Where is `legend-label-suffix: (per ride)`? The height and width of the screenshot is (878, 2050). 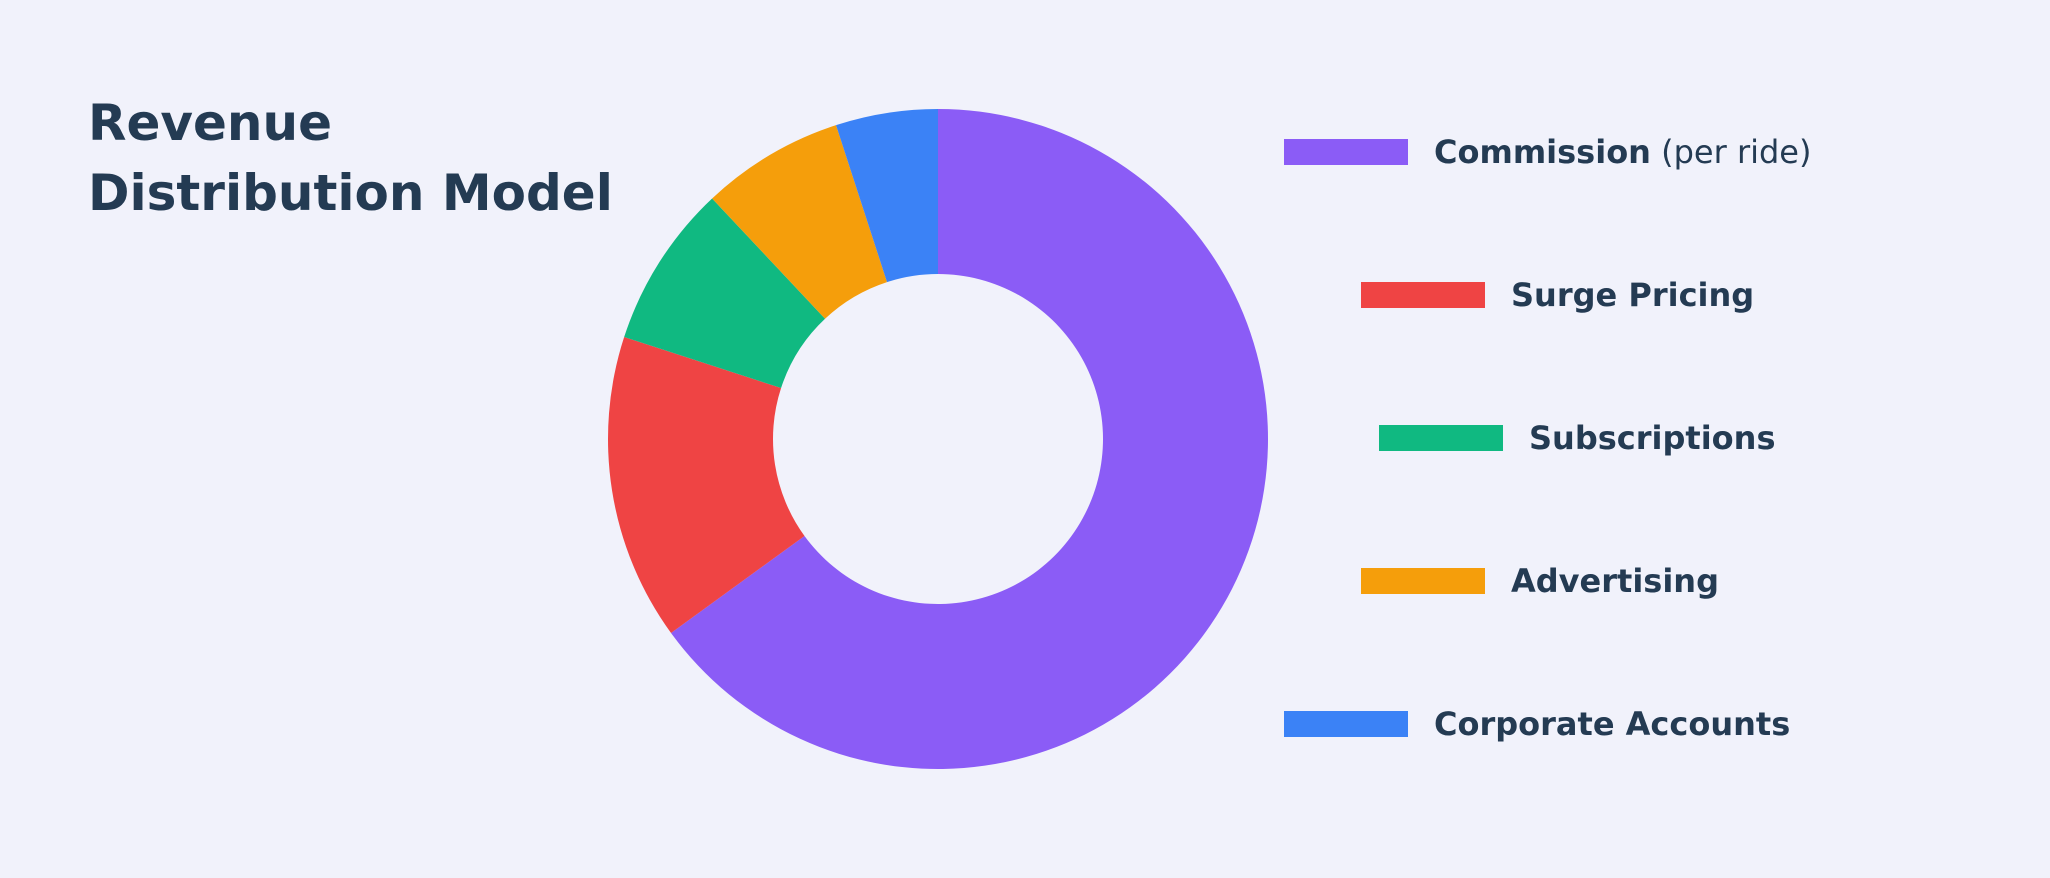
legend-label-suffix: (per ride) is located at coordinates (1731, 152).